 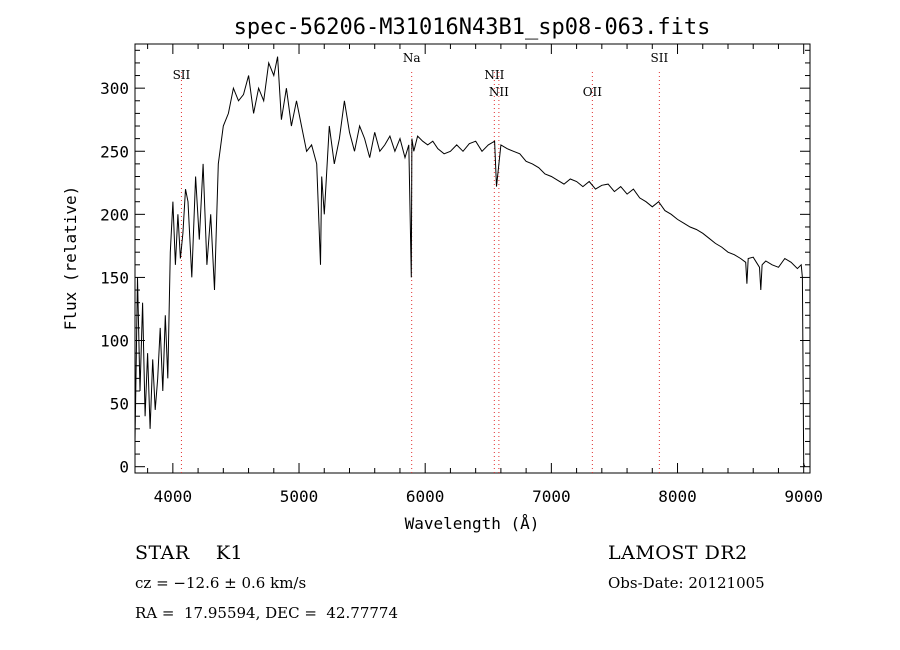 What do you see at coordinates (677, 496) in the screenshot?
I see `x-tick-label: 8000` at bounding box center [677, 496].